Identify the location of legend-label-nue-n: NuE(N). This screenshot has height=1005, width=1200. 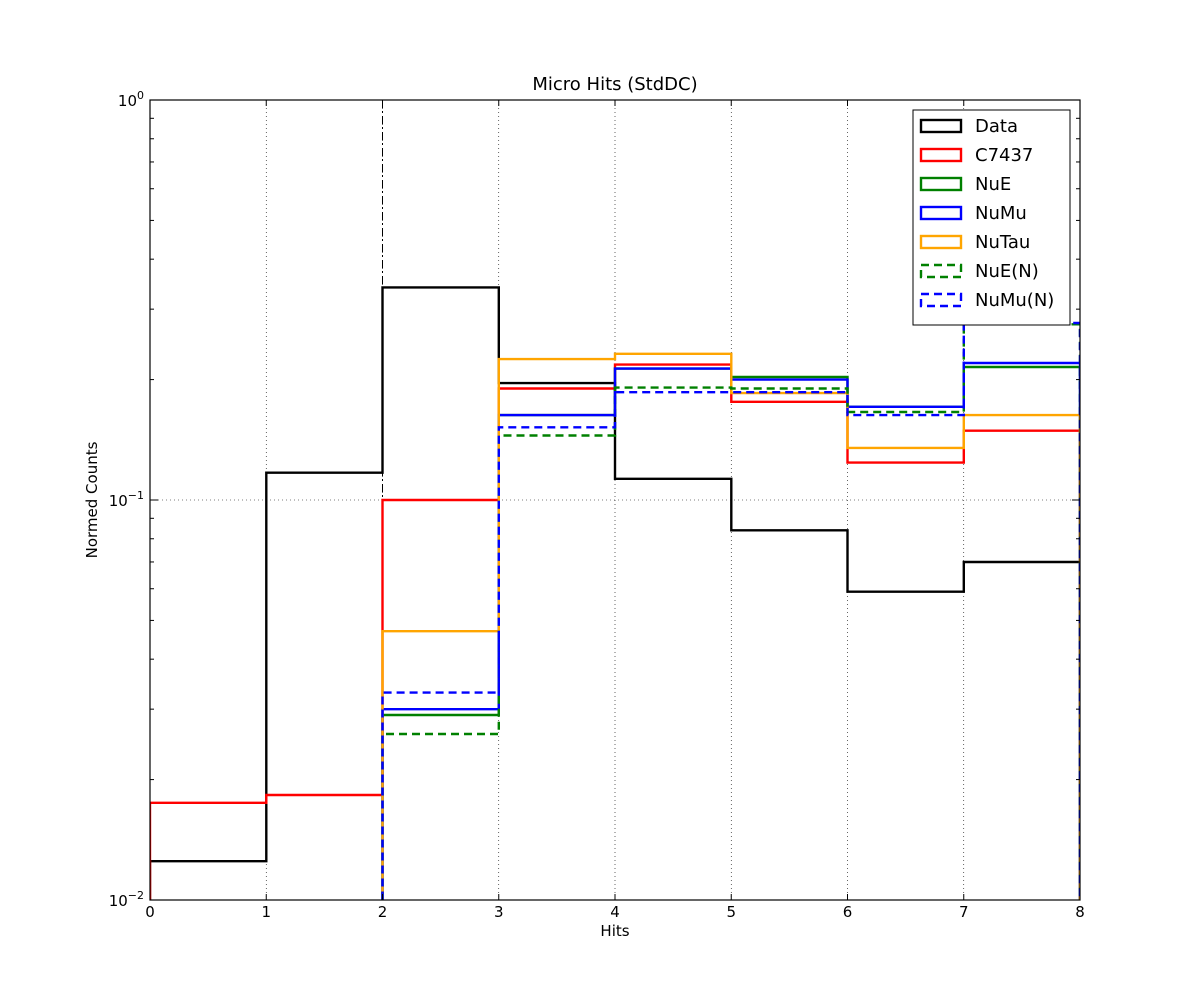
(1007, 271).